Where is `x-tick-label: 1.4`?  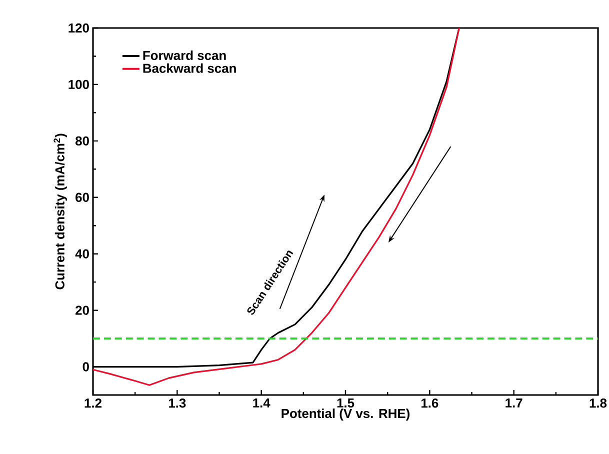 x-tick-label: 1.4 is located at coordinates (261, 403).